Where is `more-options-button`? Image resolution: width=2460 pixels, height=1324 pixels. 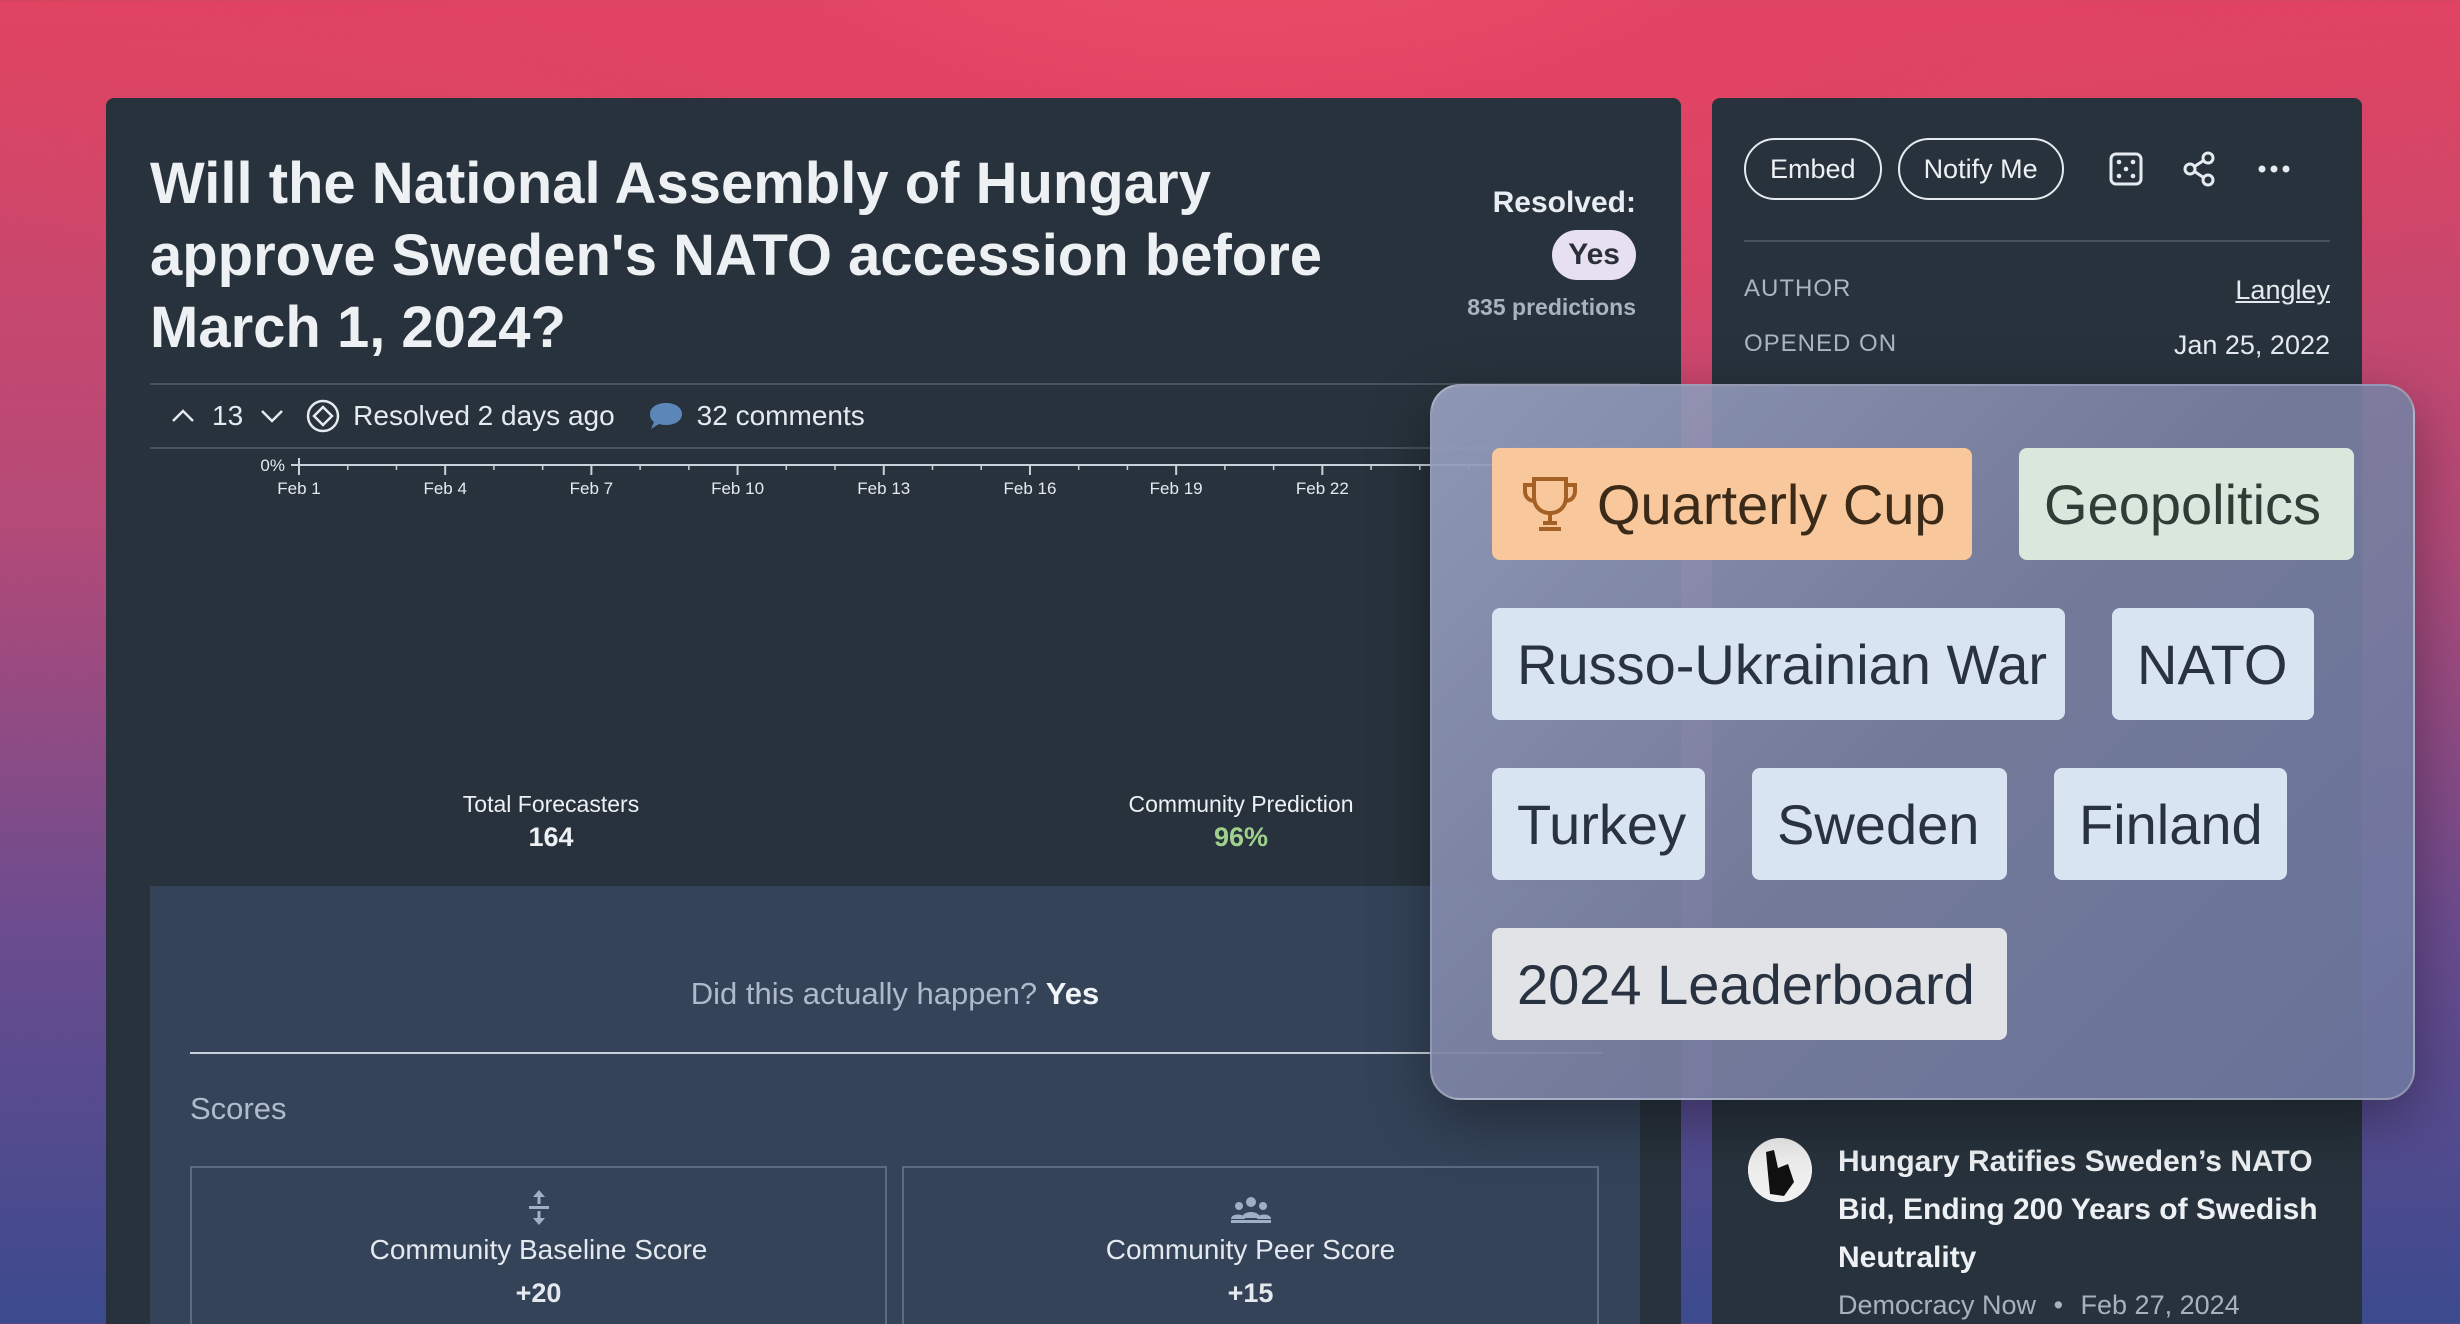
more-options-button is located at coordinates (2274, 169).